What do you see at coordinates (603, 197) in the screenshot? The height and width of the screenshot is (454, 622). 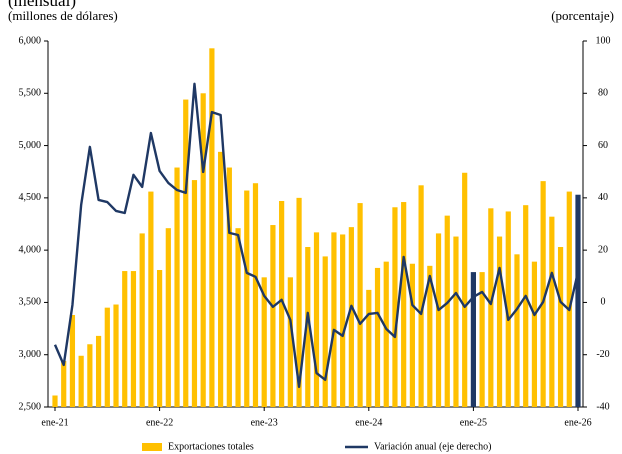 I see `y2-tick-label: 40` at bounding box center [603, 197].